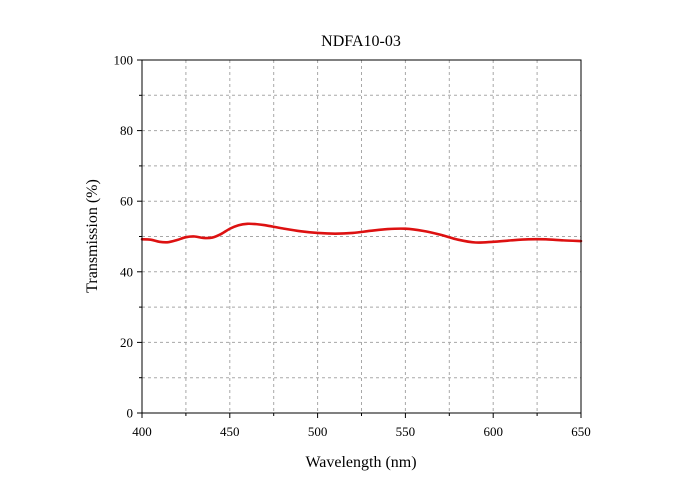  What do you see at coordinates (318, 431) in the screenshot?
I see `x-tick-label: 500` at bounding box center [318, 431].